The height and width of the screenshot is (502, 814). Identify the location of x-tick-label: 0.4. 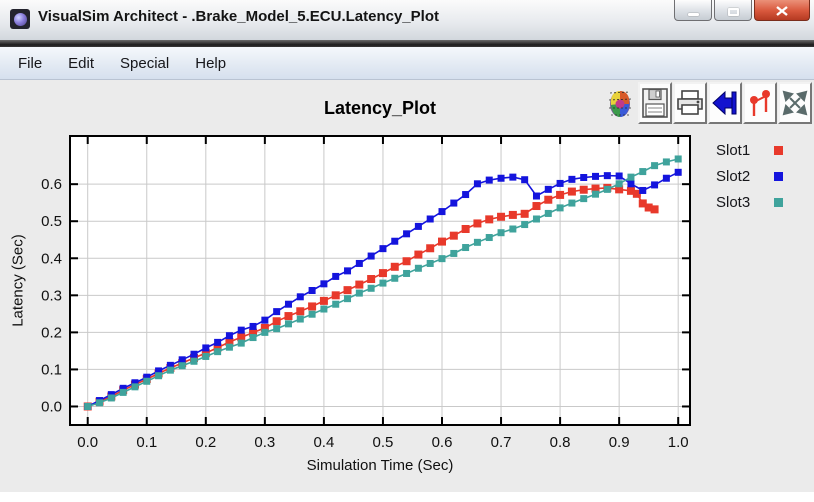
(323, 442).